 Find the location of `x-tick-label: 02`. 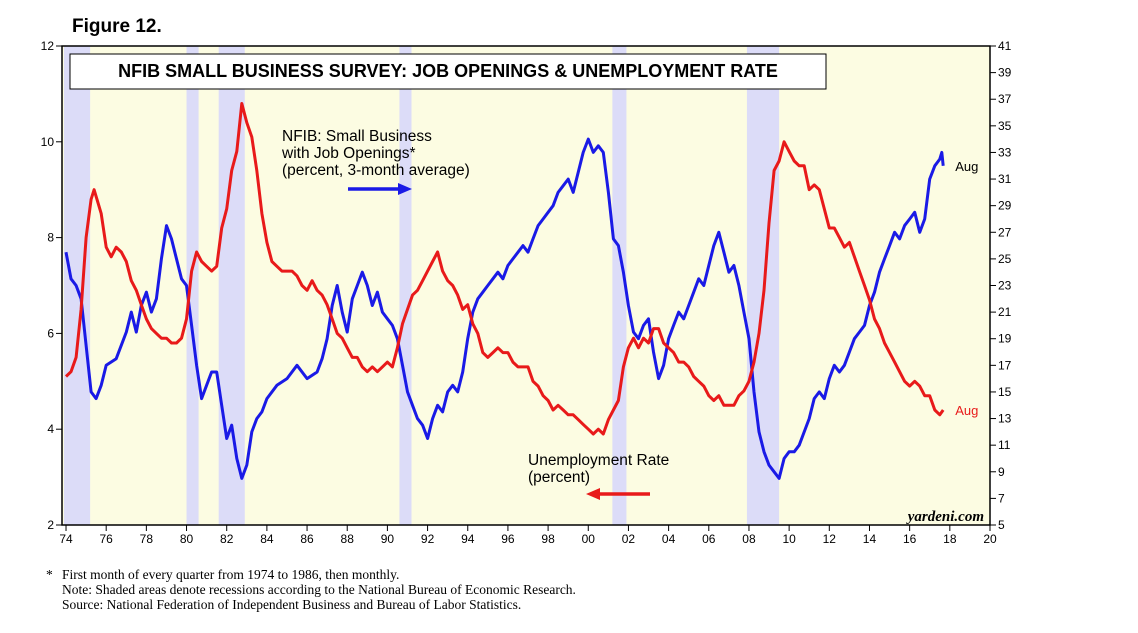

x-tick-label: 02 is located at coordinates (629, 539).